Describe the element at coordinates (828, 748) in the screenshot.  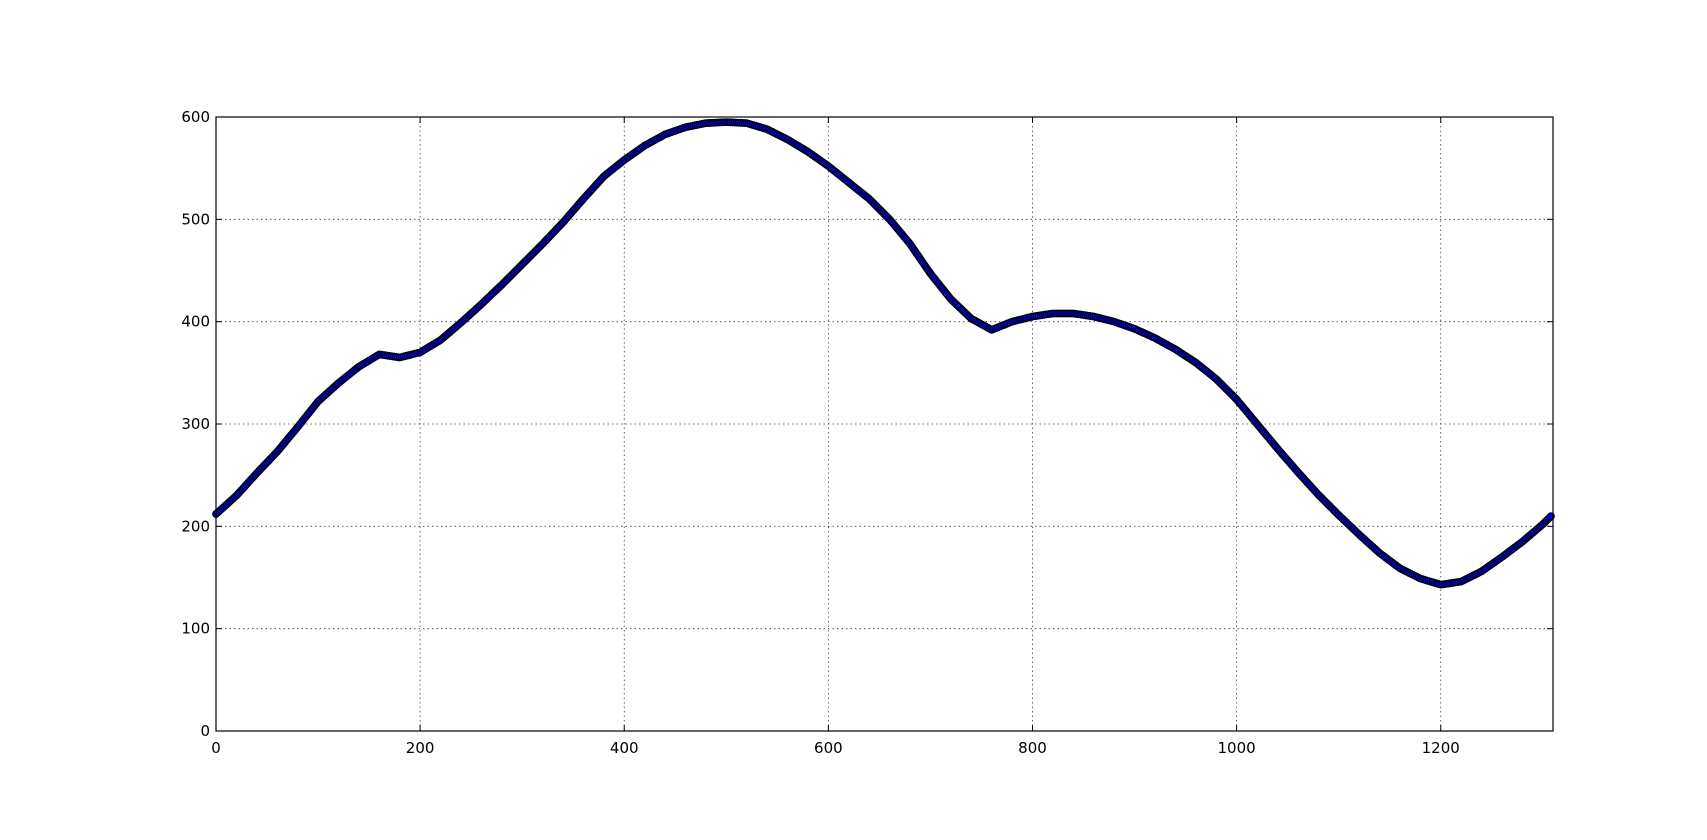
I see `x-tick-label: 600` at that location.